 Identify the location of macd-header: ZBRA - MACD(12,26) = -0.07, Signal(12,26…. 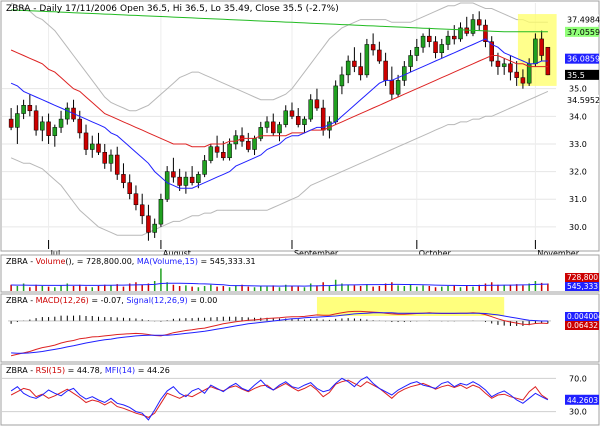
(111, 300).